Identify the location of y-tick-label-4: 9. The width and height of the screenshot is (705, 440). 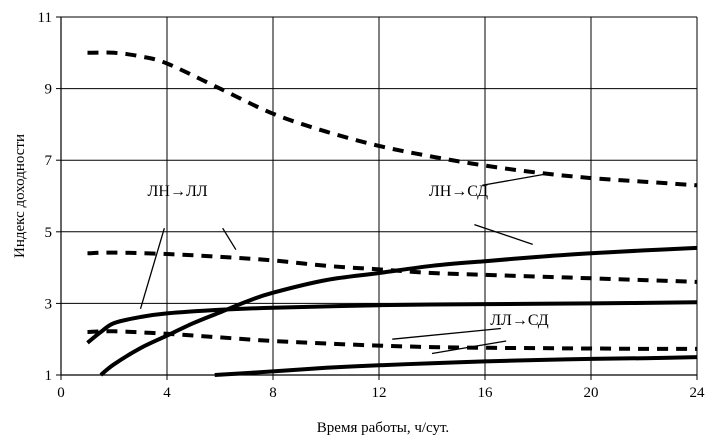
(49, 90).